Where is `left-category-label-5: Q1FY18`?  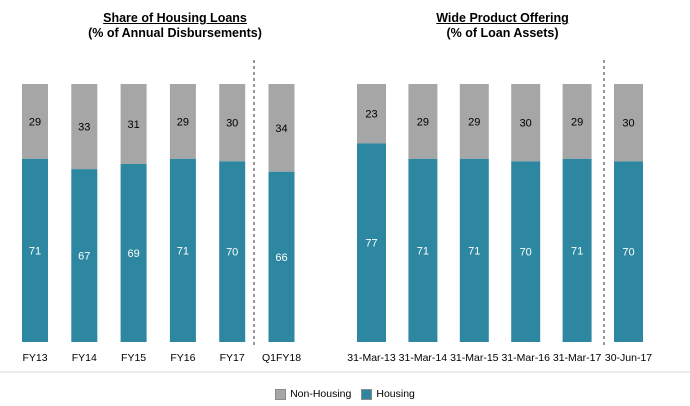 left-category-label-5: Q1FY18 is located at coordinates (281, 358).